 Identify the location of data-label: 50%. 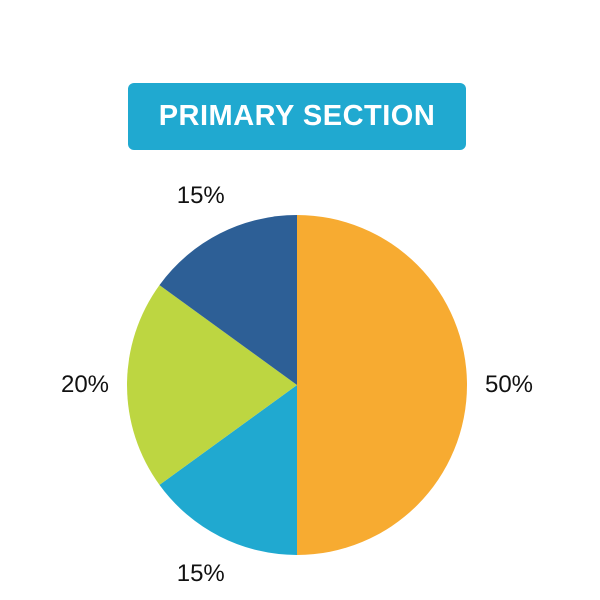
(509, 384).